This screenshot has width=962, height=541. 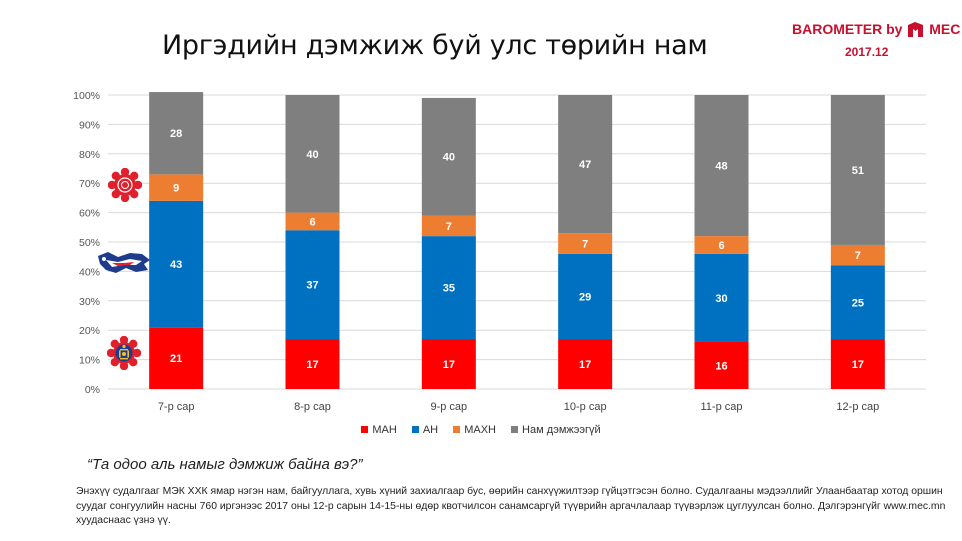 I want to click on data-label: 47, so click(x=585, y=165).